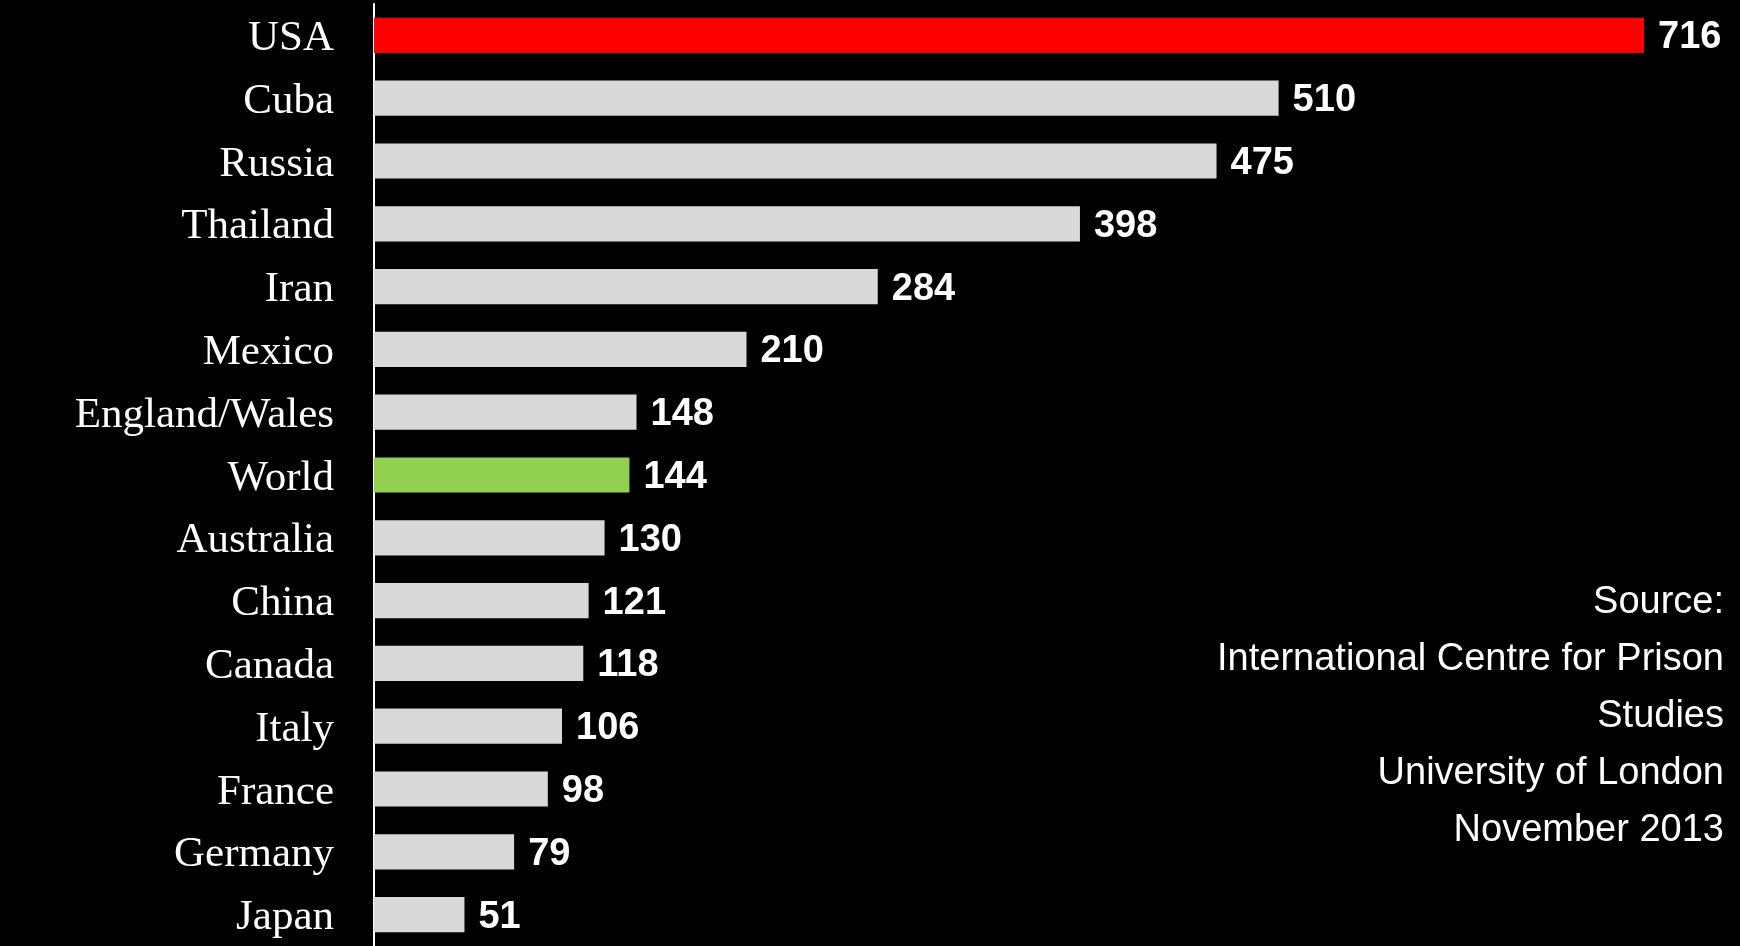  Describe the element at coordinates (650, 537) in the screenshot. I see `data-label: 130` at that location.